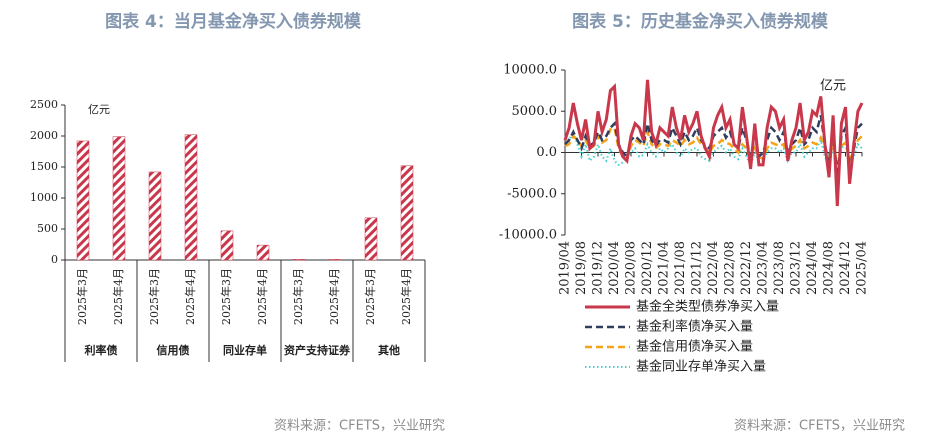 The image size is (934, 445). I want to click on x-tick-label: 2021/12, so click(697, 268).